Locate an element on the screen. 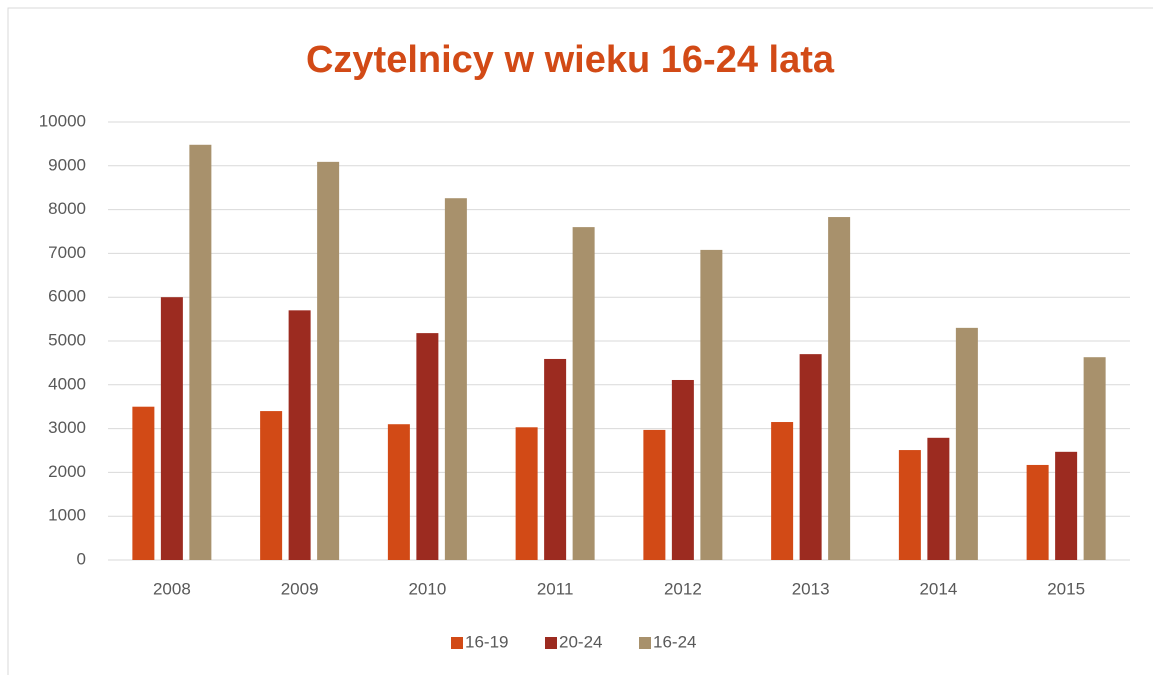 The height and width of the screenshot is (675, 1153). y-tick-label: 10000 is located at coordinates (62, 120).